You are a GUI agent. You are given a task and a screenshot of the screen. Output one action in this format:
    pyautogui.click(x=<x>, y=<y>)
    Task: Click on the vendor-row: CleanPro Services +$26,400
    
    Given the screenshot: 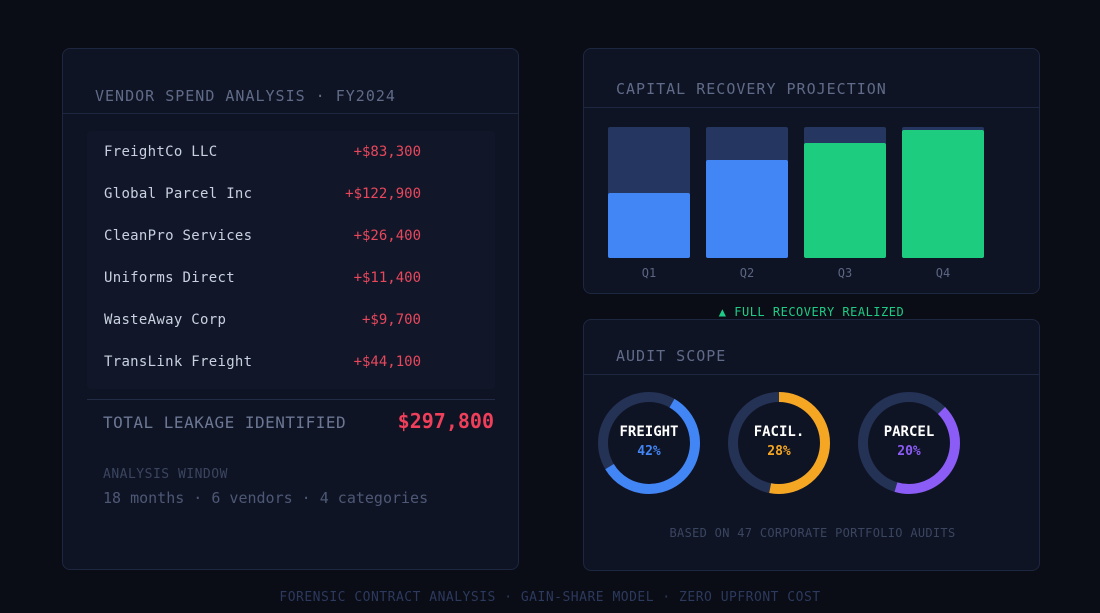 What is the action you would take?
    pyautogui.click(x=291, y=236)
    